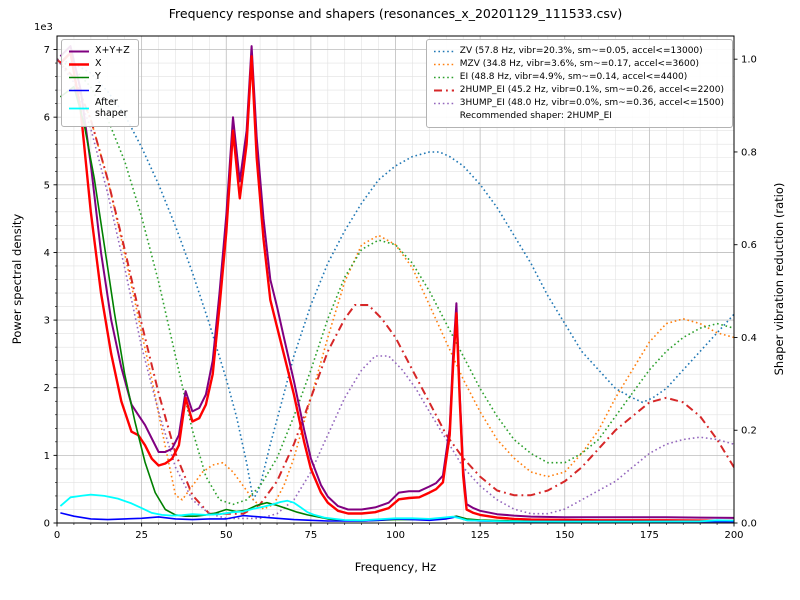  What do you see at coordinates (395, 535) in the screenshot?
I see `tick-label: 100` at bounding box center [395, 535].